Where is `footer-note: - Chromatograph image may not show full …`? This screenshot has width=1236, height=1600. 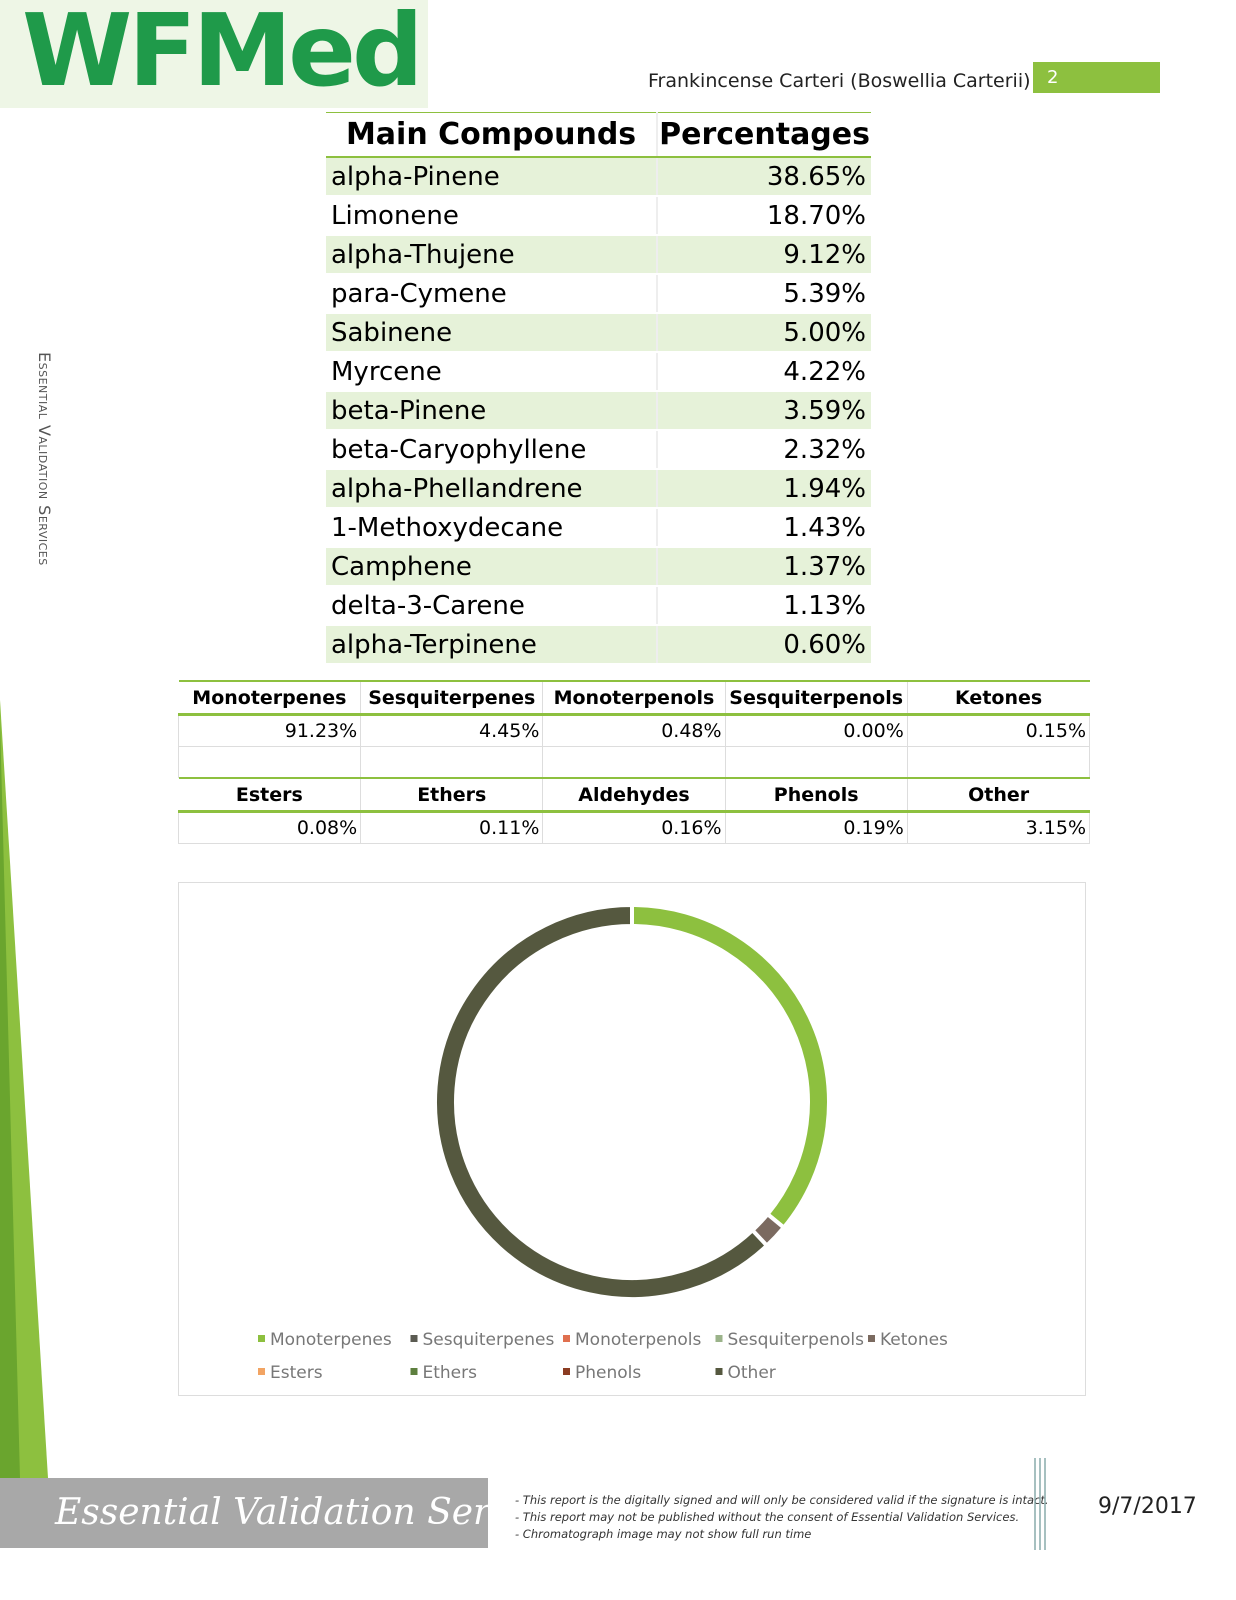 footer-note: - Chromatograph image may not show full … is located at coordinates (663, 1534).